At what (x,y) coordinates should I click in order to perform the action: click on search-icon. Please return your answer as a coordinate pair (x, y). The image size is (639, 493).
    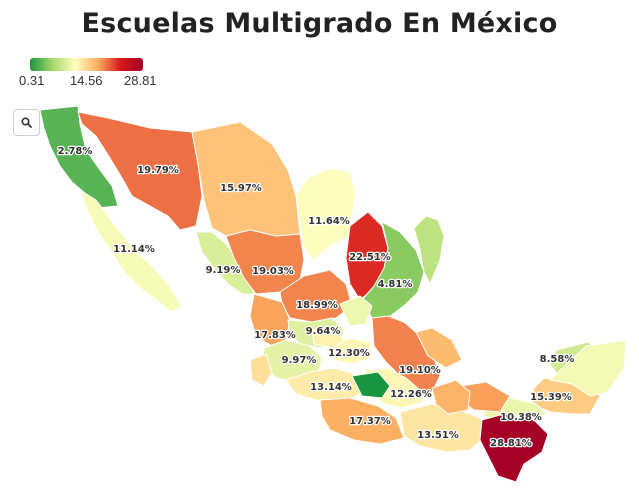
    Looking at the image, I should click on (26, 122).